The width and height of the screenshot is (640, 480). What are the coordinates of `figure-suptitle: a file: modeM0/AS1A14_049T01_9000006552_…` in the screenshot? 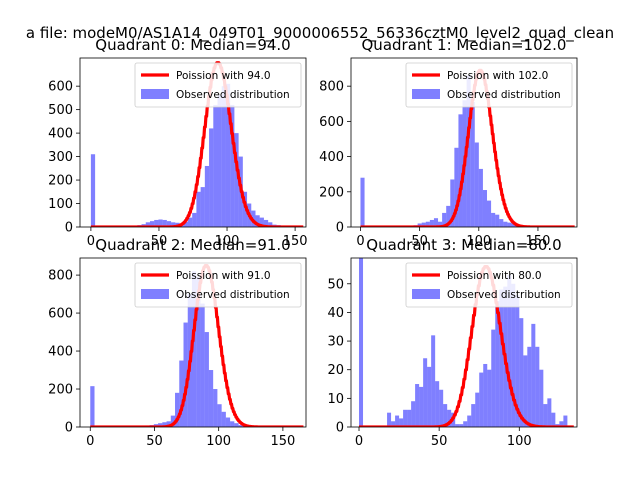 It's located at (320, 33).